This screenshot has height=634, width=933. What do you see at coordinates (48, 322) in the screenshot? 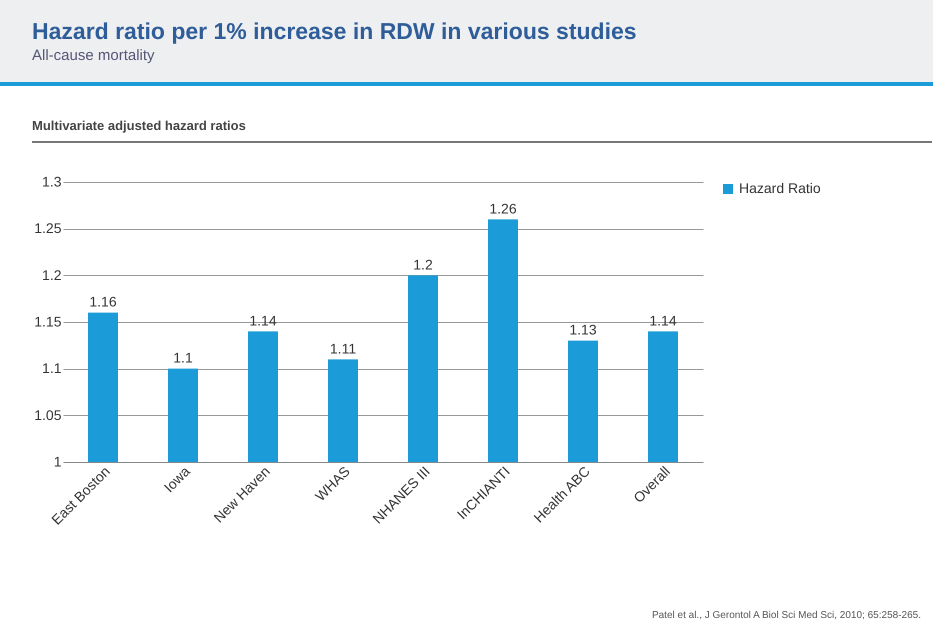
I see `y-tick-label: 1.15` at bounding box center [48, 322].